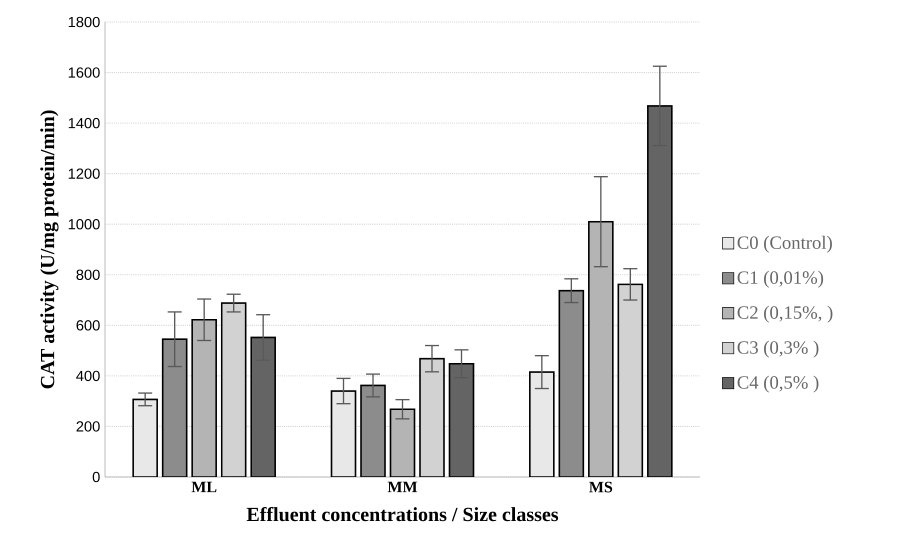 This screenshot has height=553, width=907. I want to click on x-axis-title: Effluent concentrations / Size classes, so click(402, 514).